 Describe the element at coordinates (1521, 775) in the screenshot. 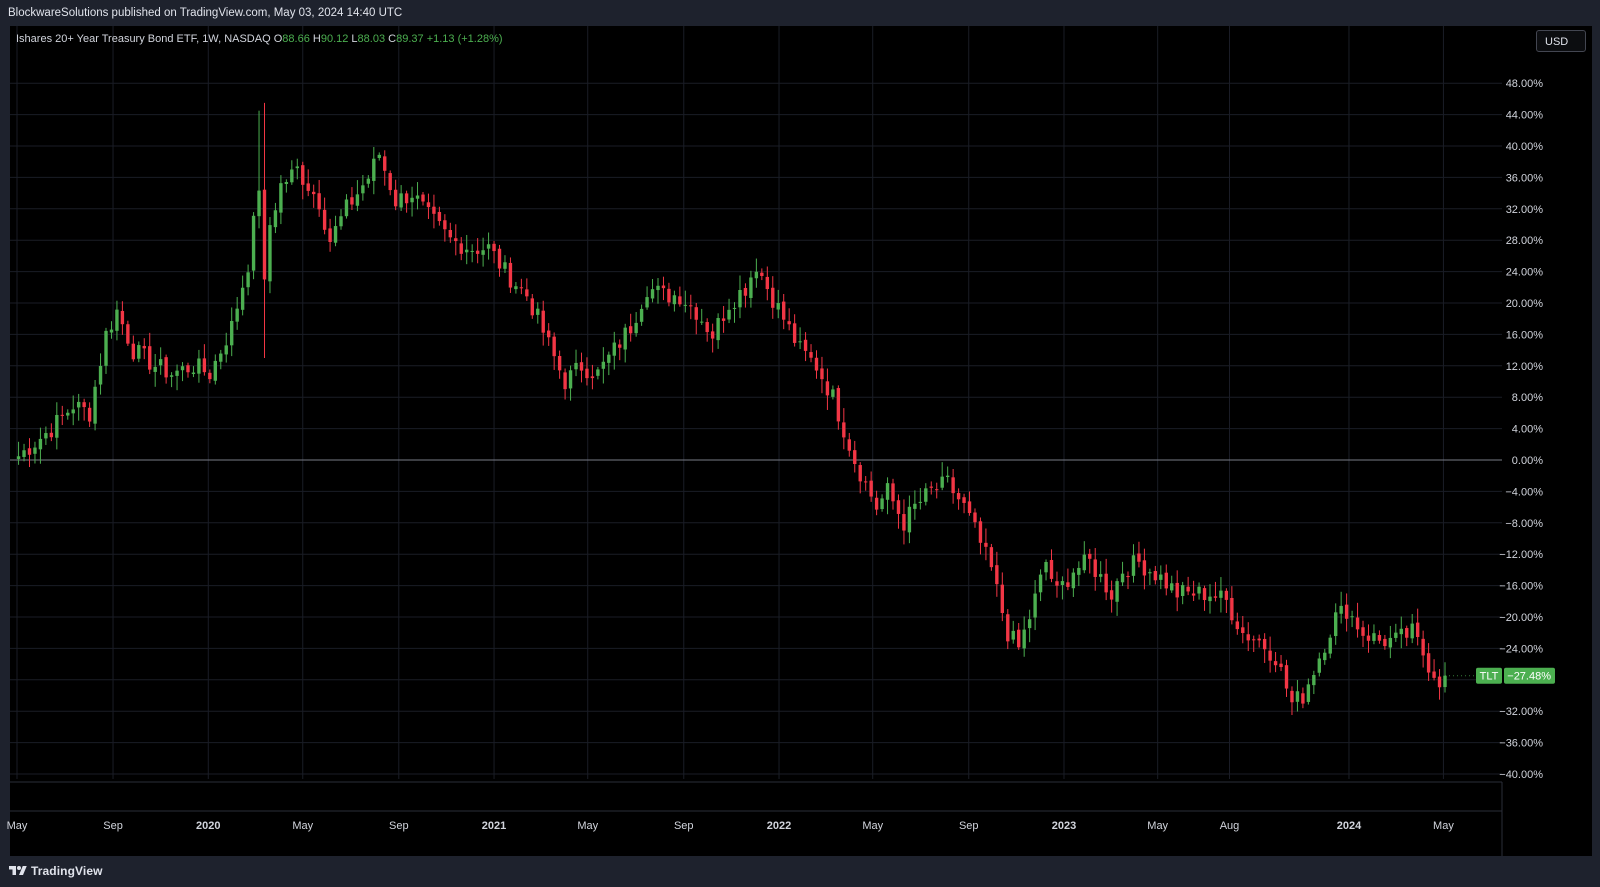

I see `y-tick-label: −40.00%` at that location.